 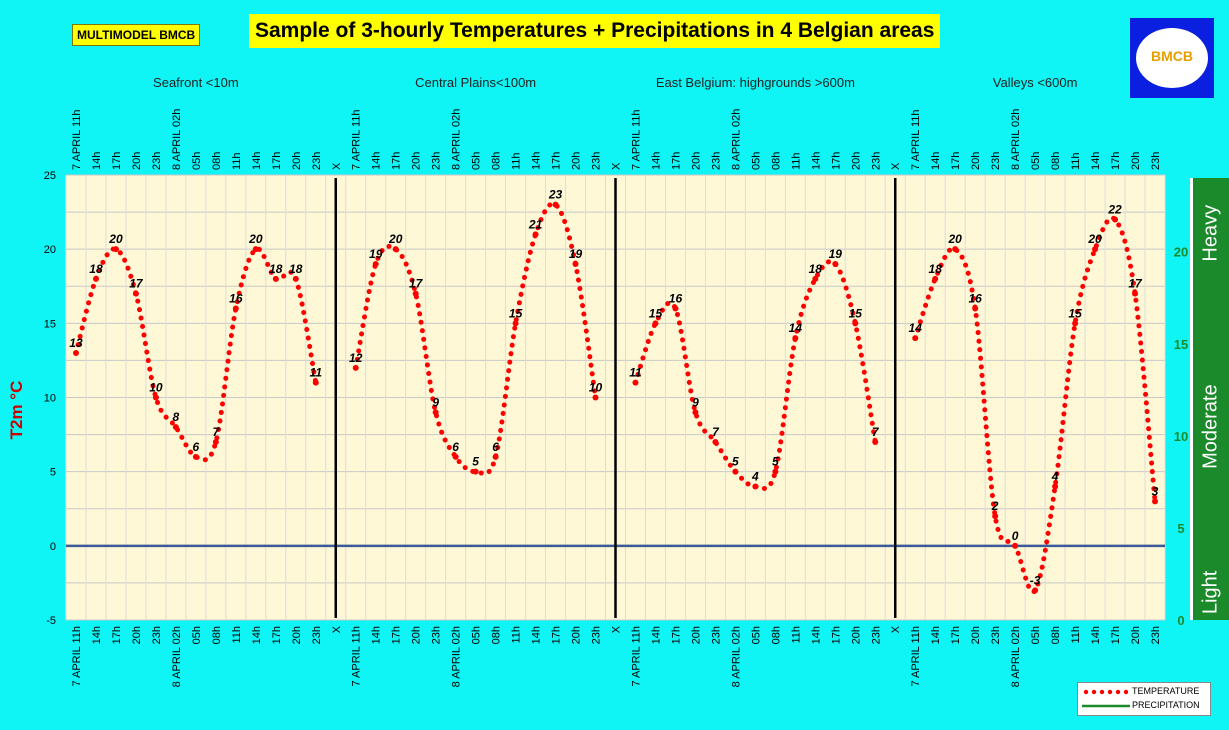 I want to click on data-label: 5, so click(x=475, y=462).